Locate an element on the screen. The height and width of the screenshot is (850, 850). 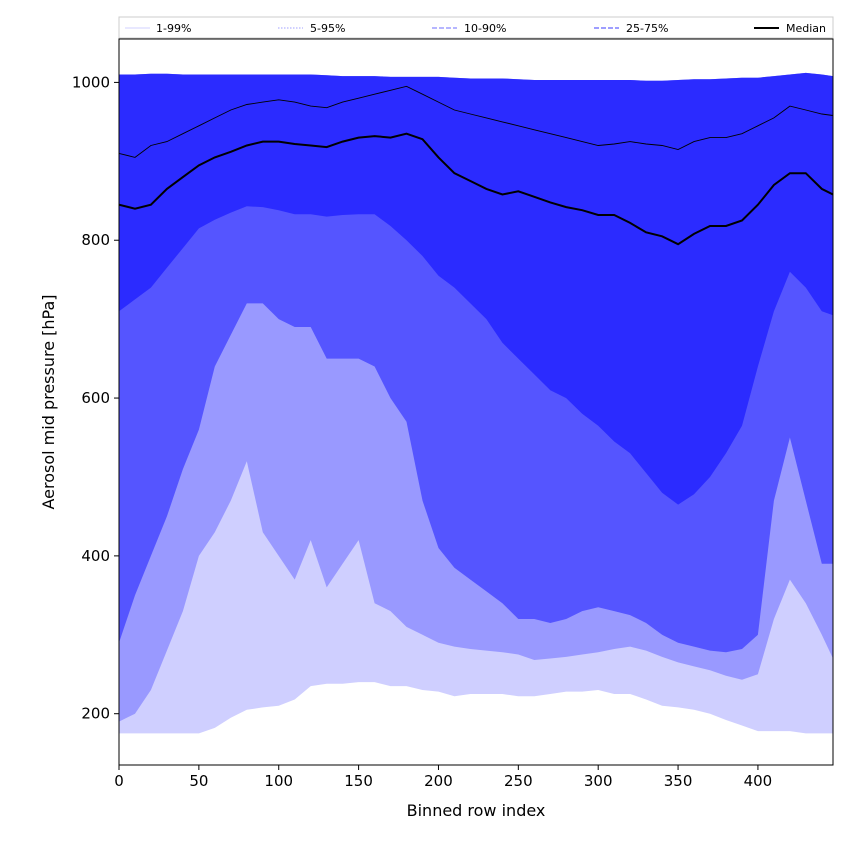
median-line is located at coordinates (476, 189).